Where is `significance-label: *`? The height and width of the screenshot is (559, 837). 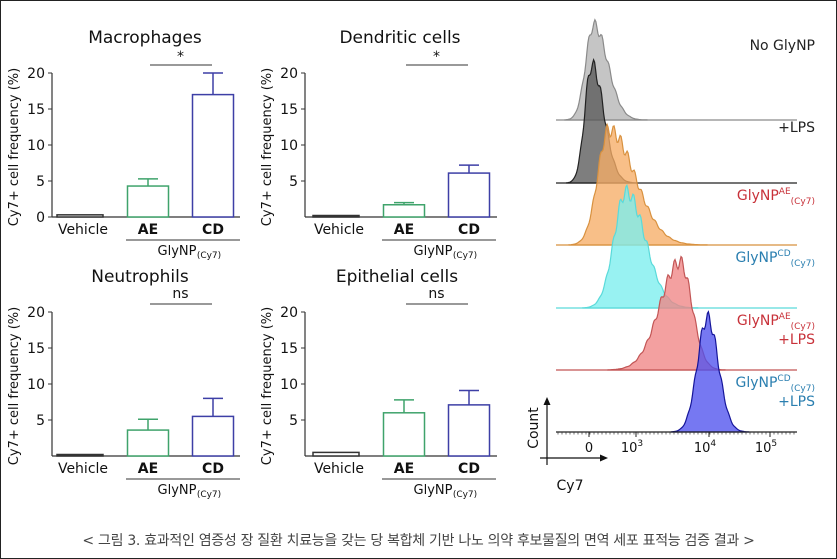 significance-label: * is located at coordinates (436, 57).